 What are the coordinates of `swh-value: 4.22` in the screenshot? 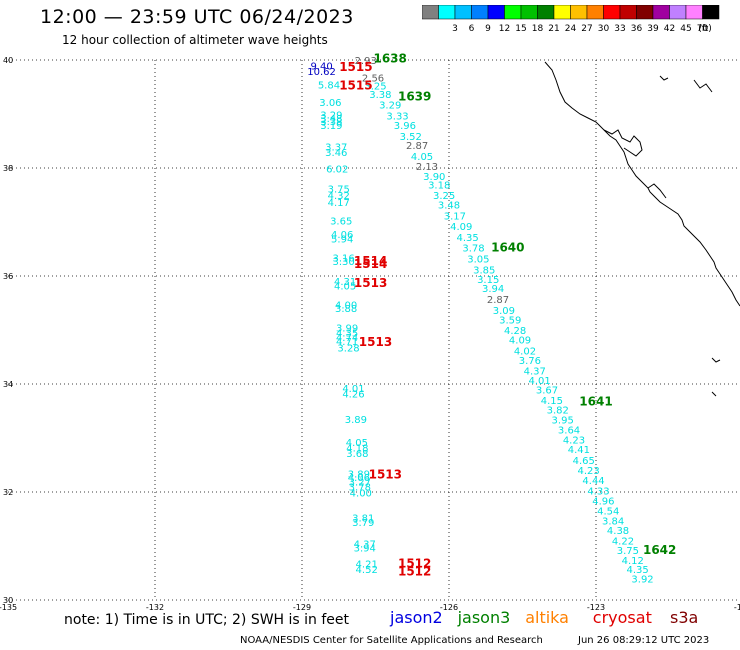 It's located at (623, 541).